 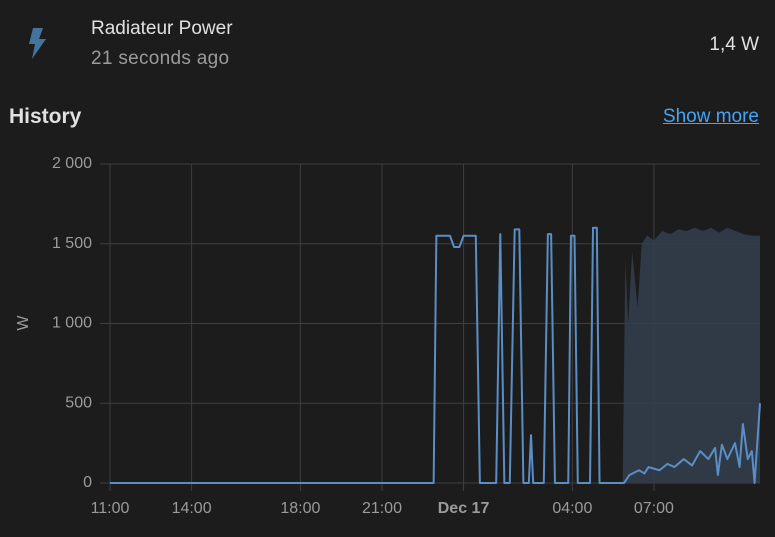 What do you see at coordinates (654, 508) in the screenshot?
I see `x-tick-label: 07:00` at bounding box center [654, 508].